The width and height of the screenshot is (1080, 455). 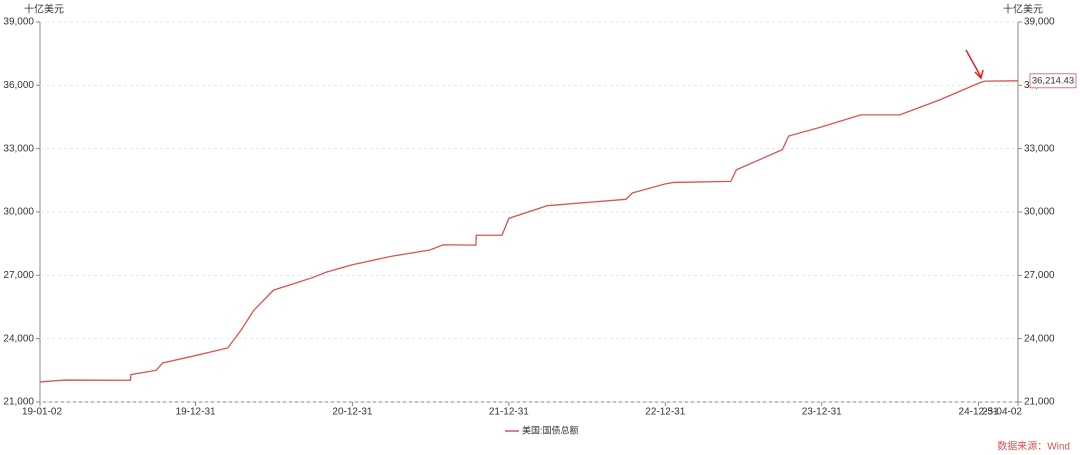 What do you see at coordinates (1002, 412) in the screenshot?
I see `x-tick-label: 25-04-02` at bounding box center [1002, 412].